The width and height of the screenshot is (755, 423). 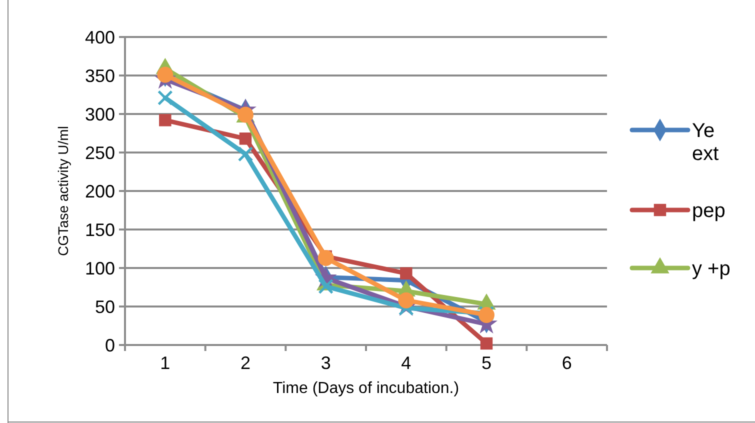 I want to click on y-tick-label: 50, so click(x=104, y=306).